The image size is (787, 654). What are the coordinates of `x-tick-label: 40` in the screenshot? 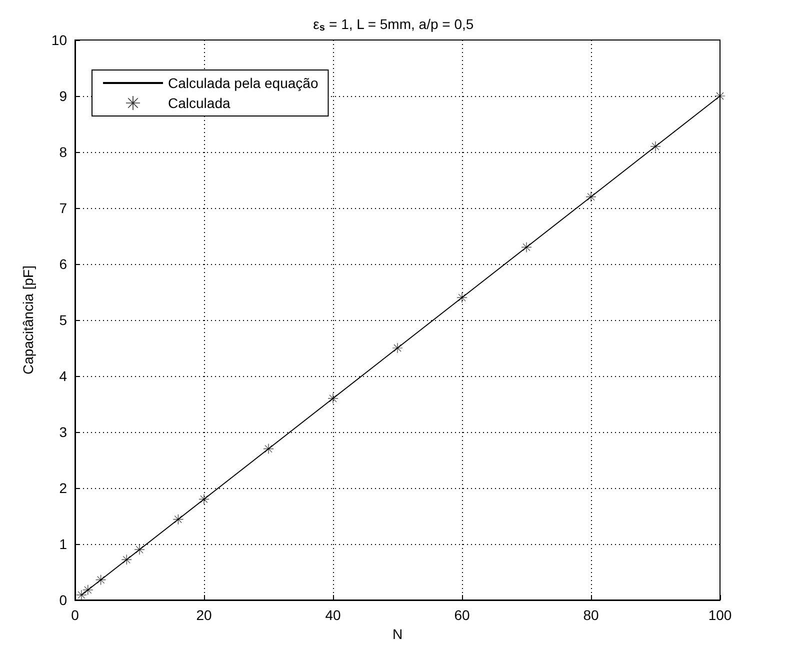 It's located at (333, 615).